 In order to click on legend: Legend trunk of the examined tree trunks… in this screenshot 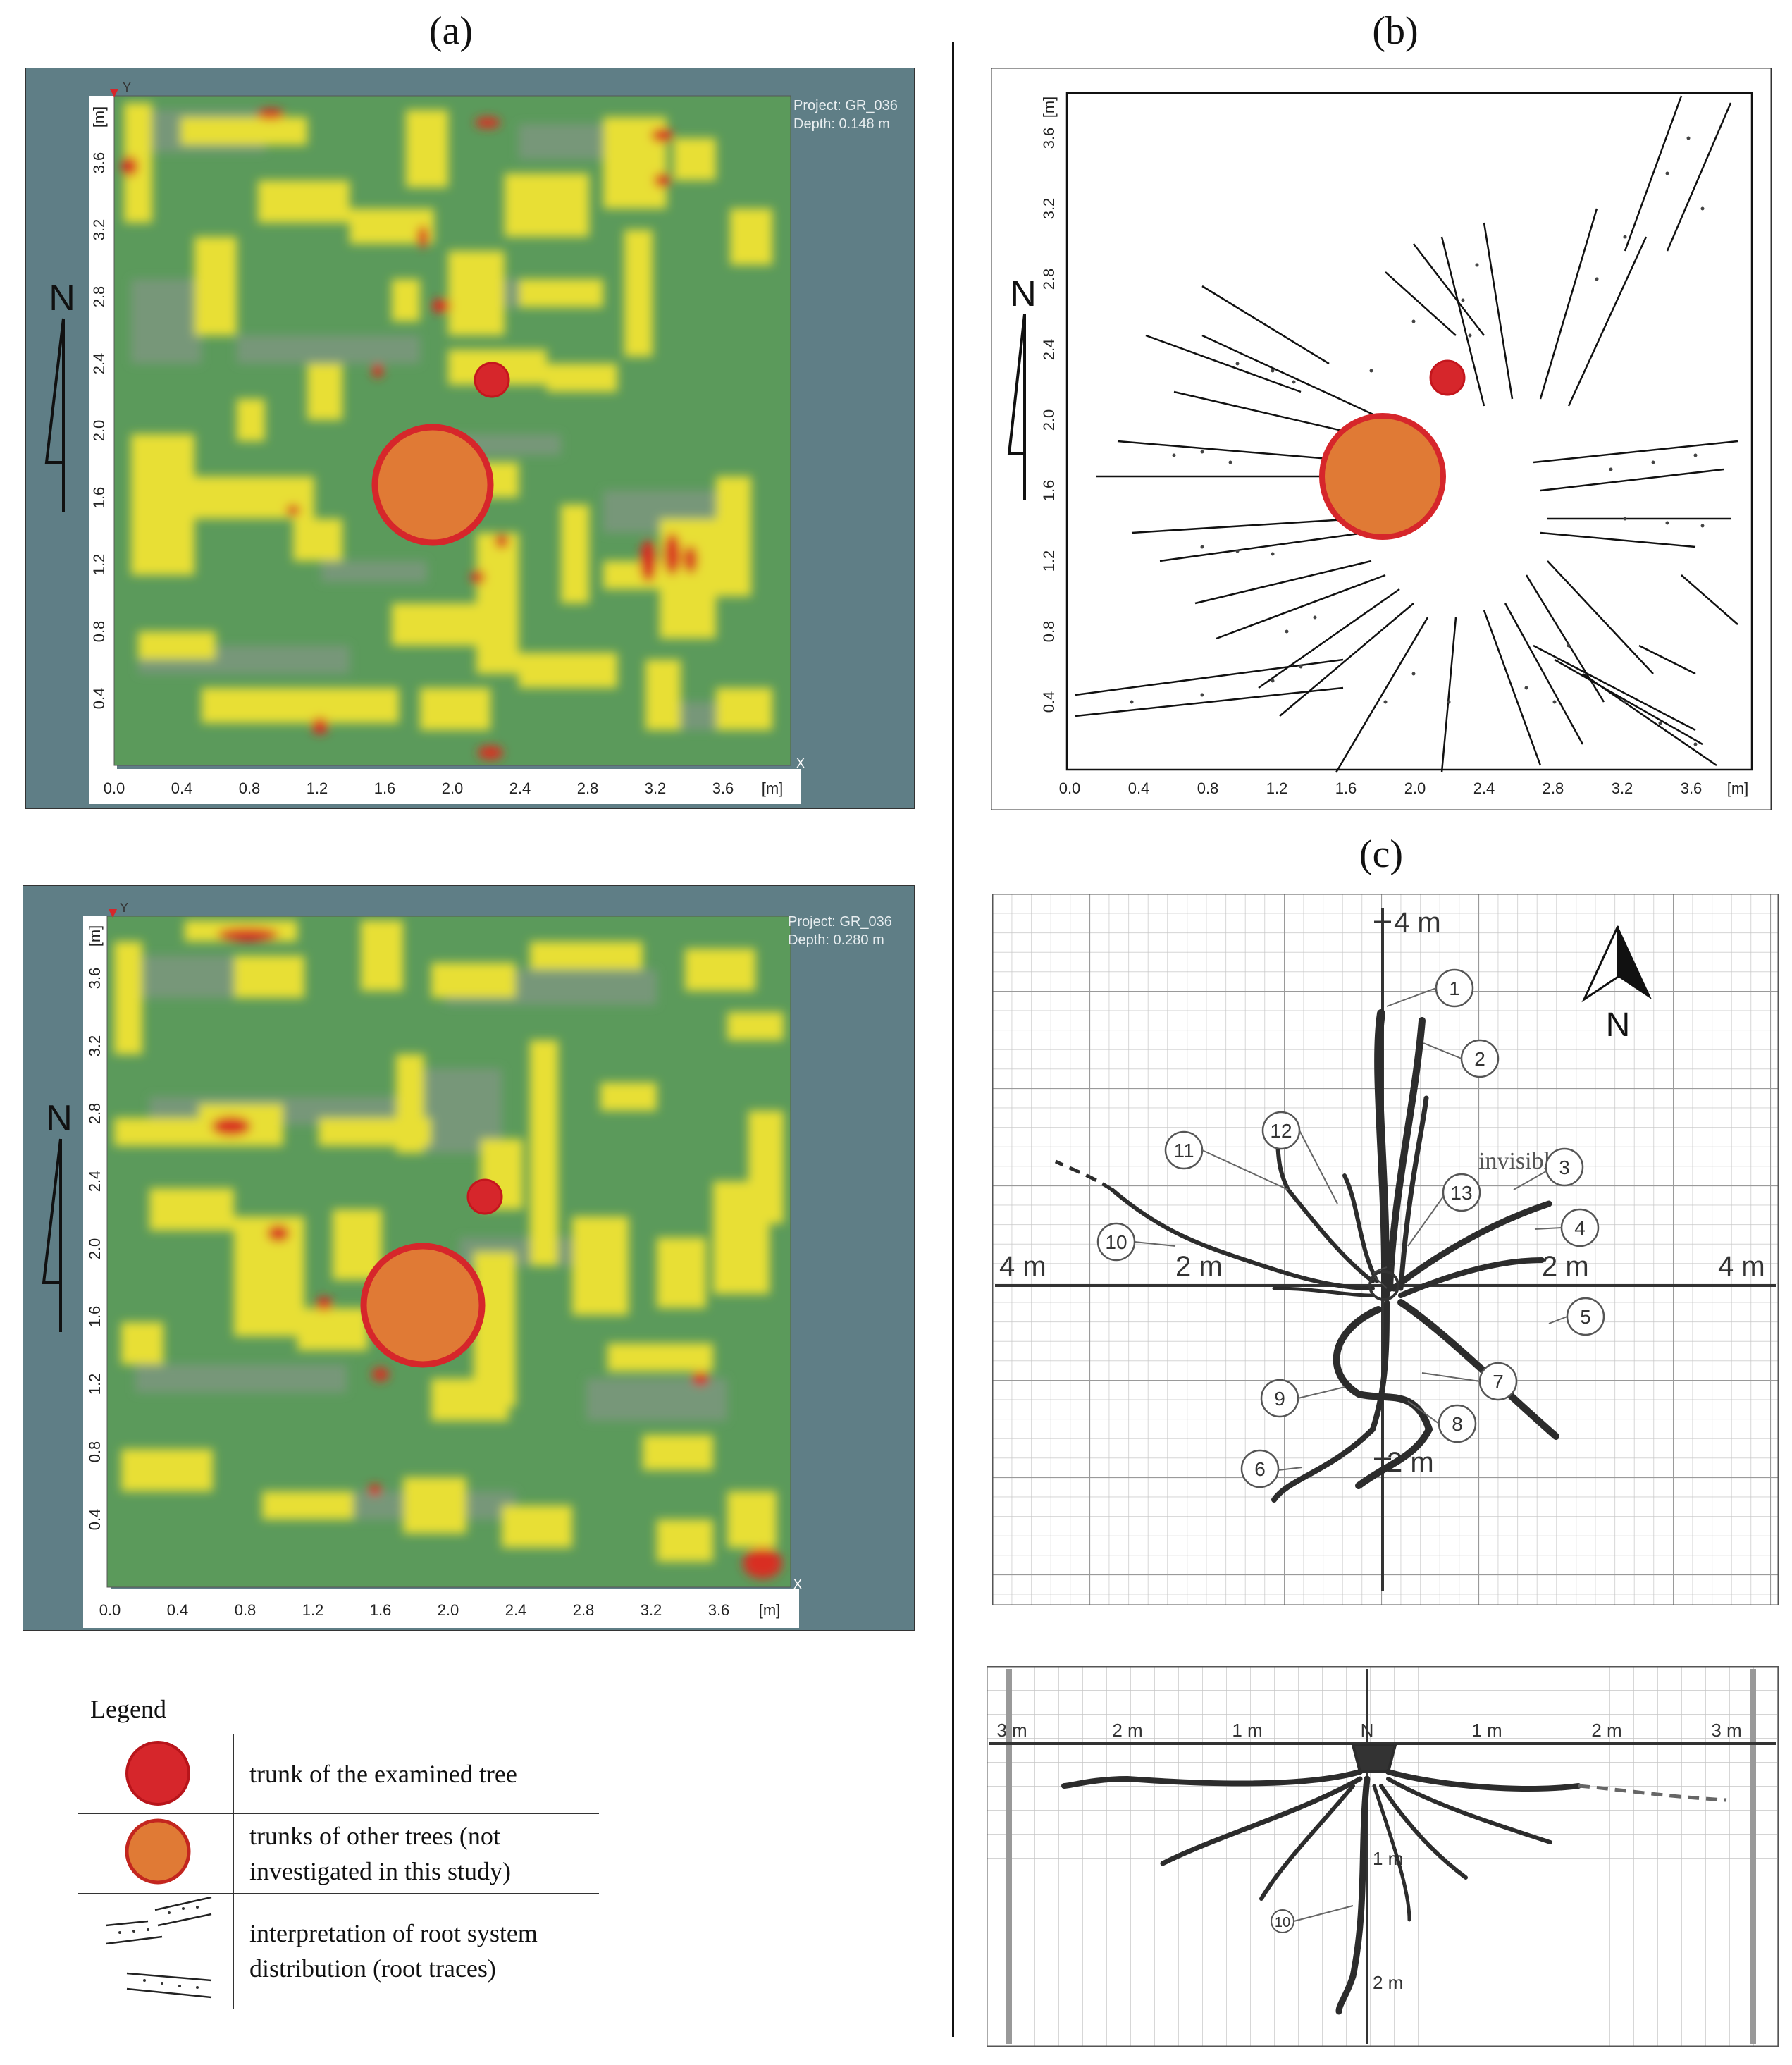, I will do `click(430, 1853)`.